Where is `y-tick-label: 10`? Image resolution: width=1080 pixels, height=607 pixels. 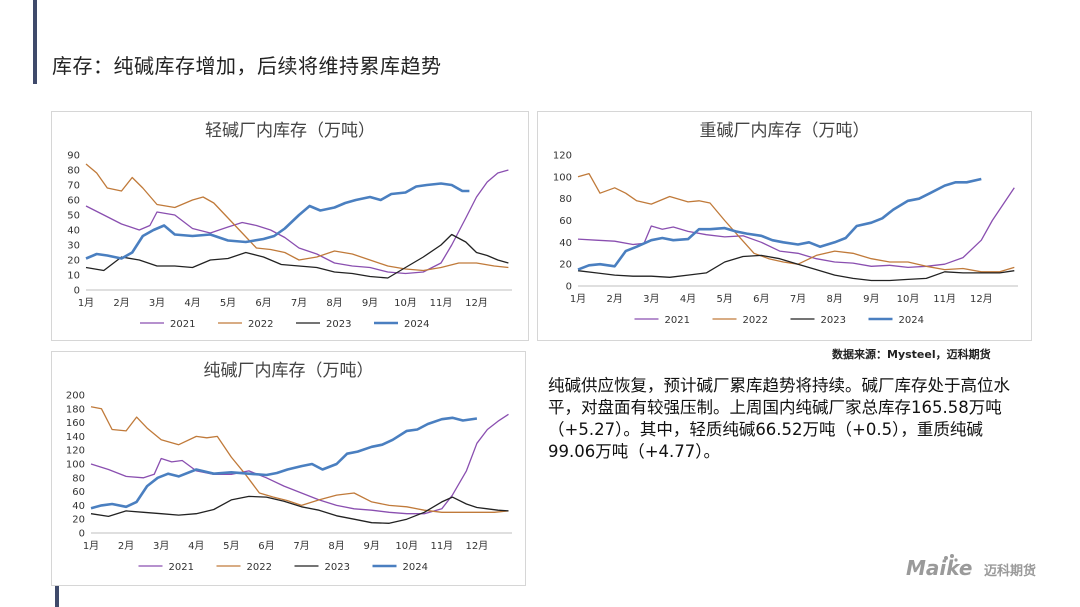 y-tick-label: 10 is located at coordinates (73, 276).